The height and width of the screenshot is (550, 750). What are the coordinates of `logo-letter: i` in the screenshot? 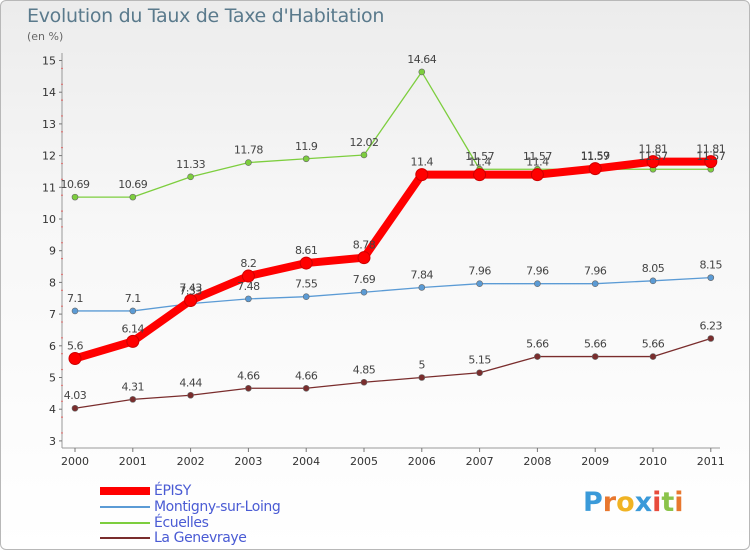 It's located at (657, 502).